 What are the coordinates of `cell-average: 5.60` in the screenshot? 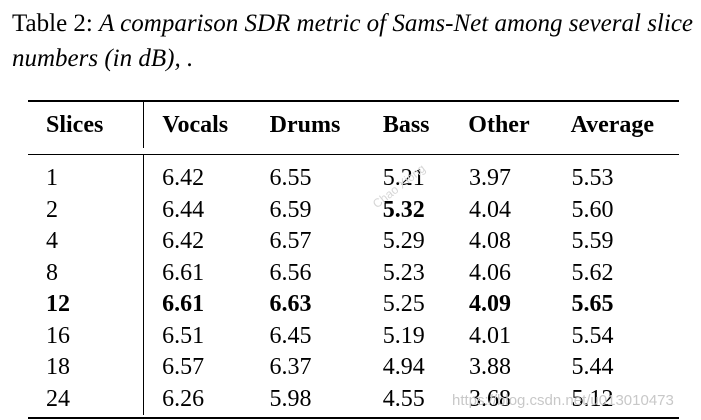 It's located at (592, 209).